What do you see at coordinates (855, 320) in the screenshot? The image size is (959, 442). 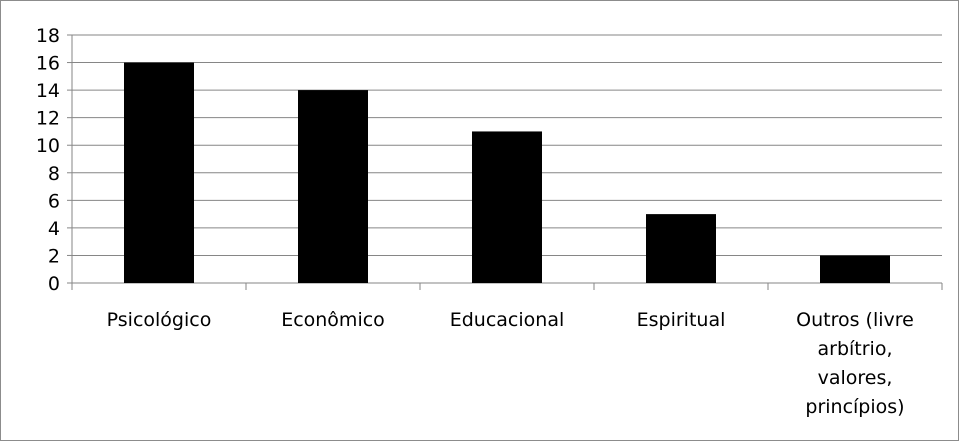 I see `x-category-label-line: Outros (livre` at bounding box center [855, 320].